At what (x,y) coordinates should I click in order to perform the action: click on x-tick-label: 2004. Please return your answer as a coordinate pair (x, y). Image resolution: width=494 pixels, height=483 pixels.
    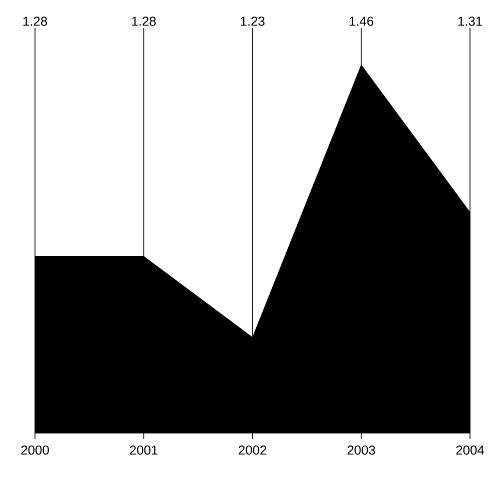
    Looking at the image, I should click on (470, 450).